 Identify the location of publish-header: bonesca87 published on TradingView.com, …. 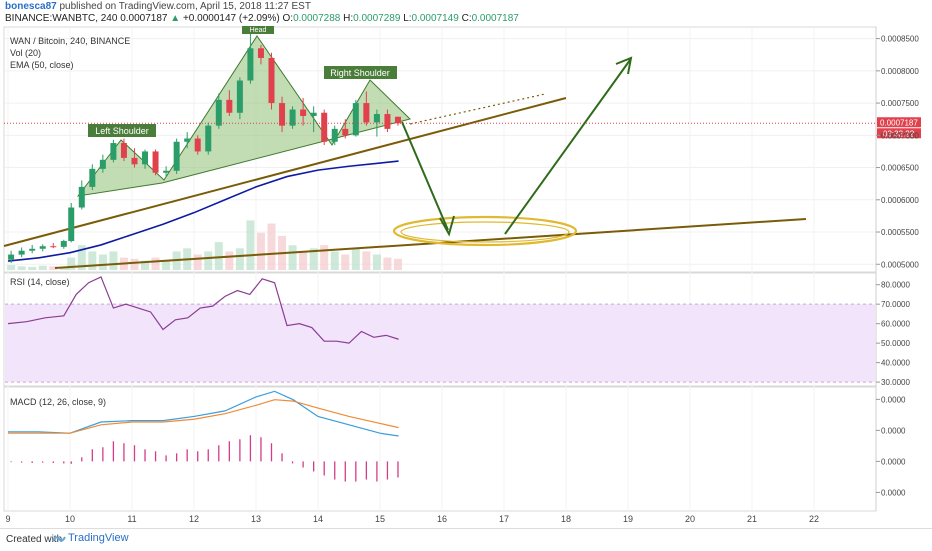
(466, 13).